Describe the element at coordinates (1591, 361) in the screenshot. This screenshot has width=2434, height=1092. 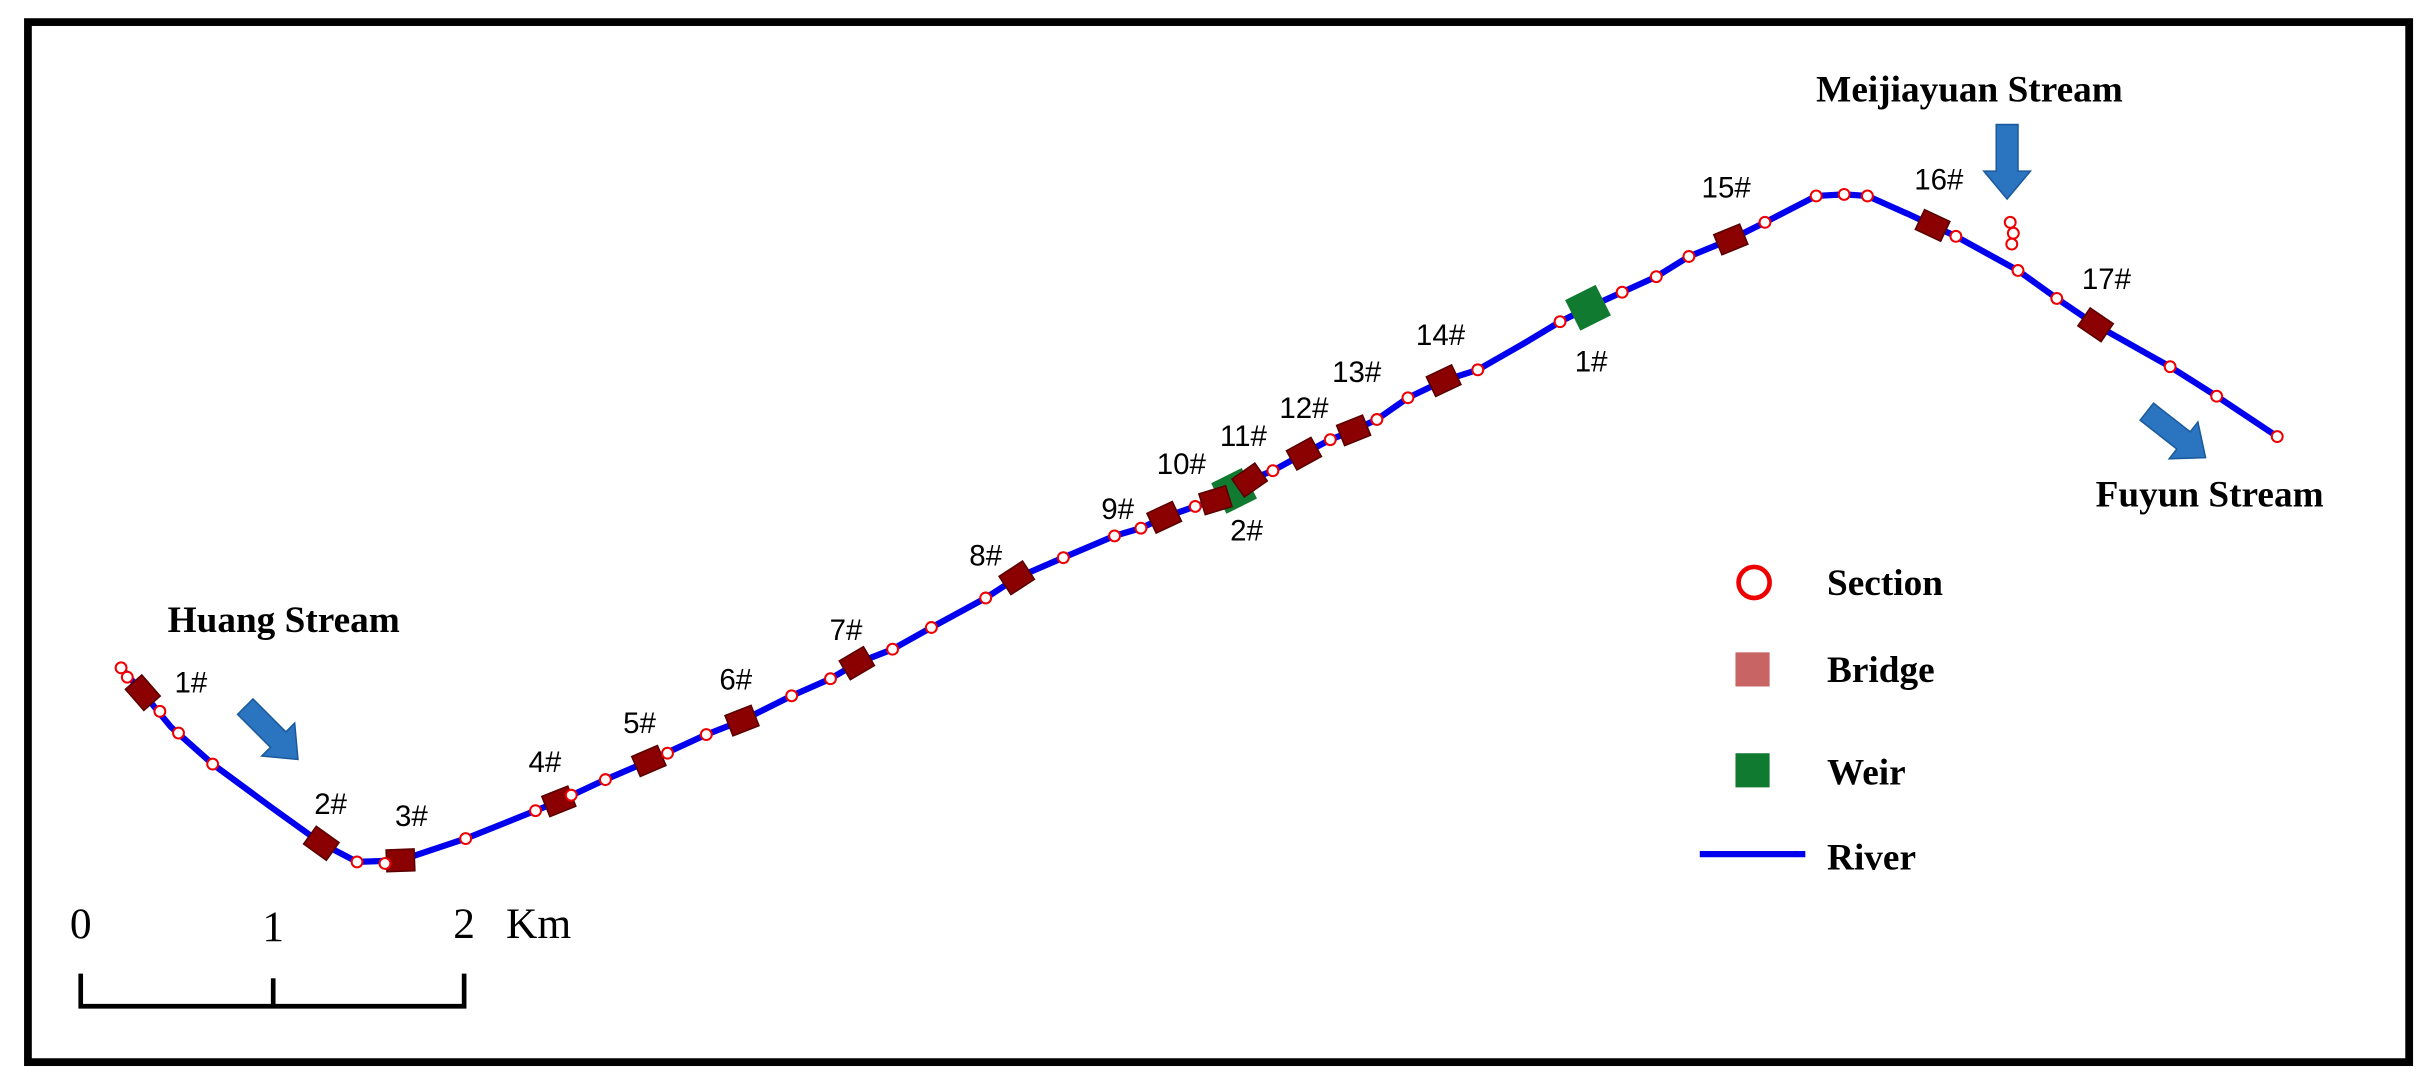
I see `weir-label: 1#` at that location.